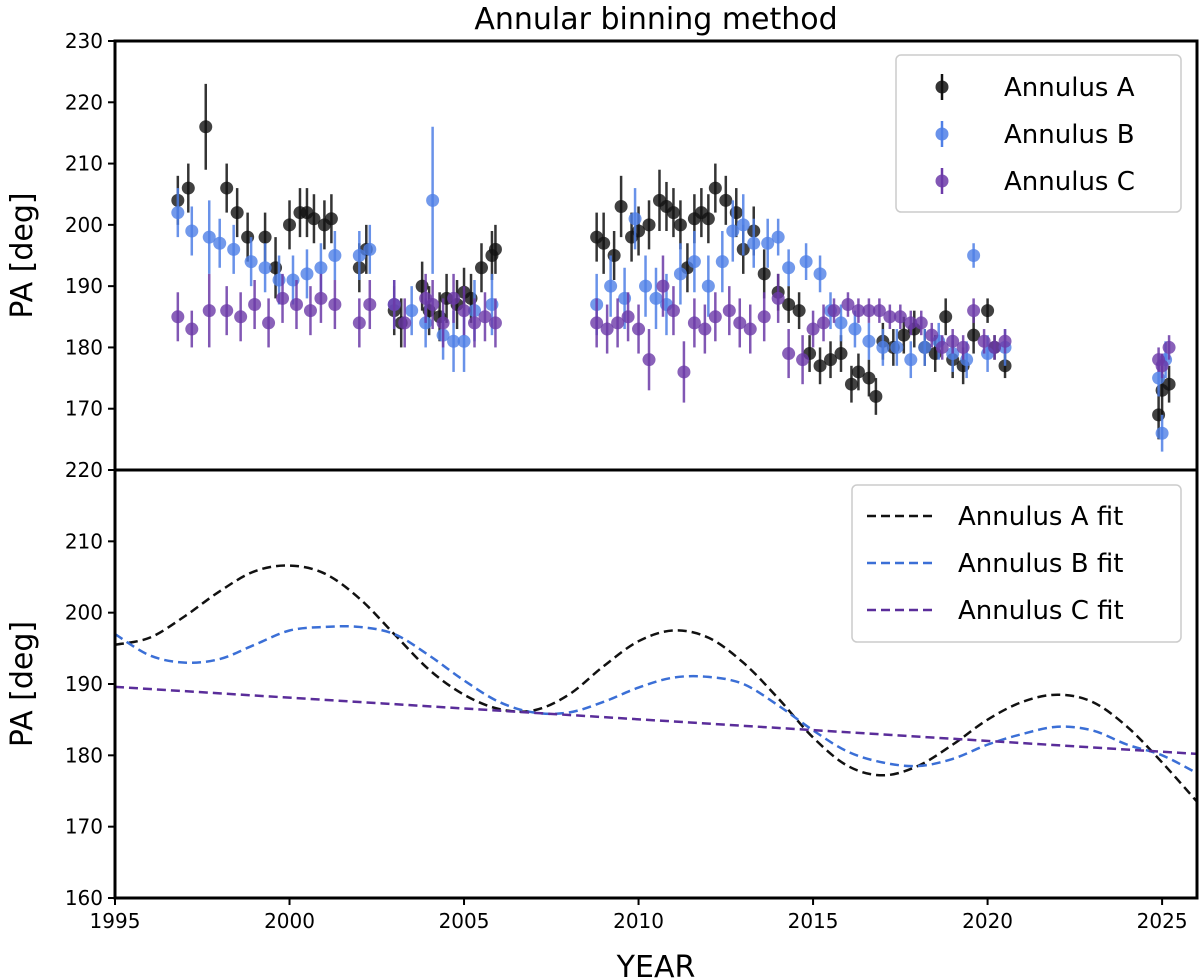  What do you see at coordinates (1069, 135) in the screenshot?
I see `legend-label: Annulus B` at bounding box center [1069, 135].